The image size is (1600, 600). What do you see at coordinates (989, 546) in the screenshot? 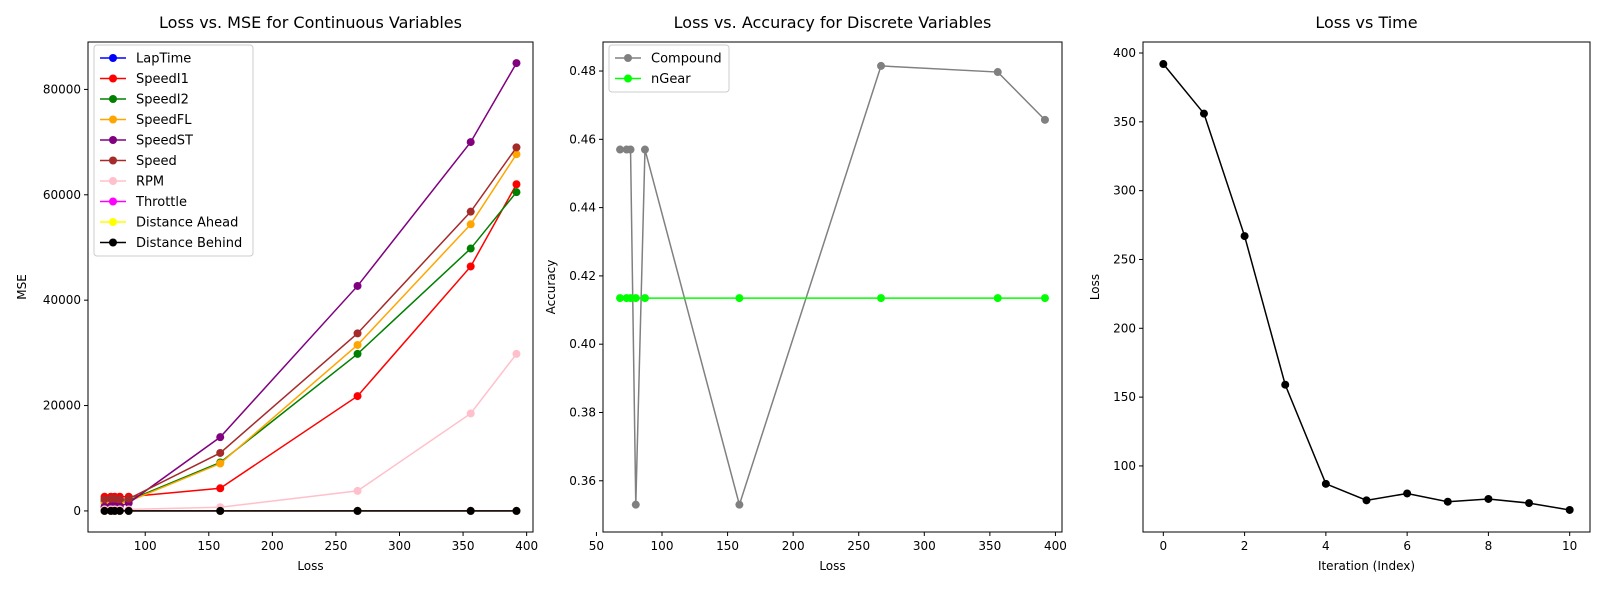
I see `x-tick-label: 350` at bounding box center [989, 546].